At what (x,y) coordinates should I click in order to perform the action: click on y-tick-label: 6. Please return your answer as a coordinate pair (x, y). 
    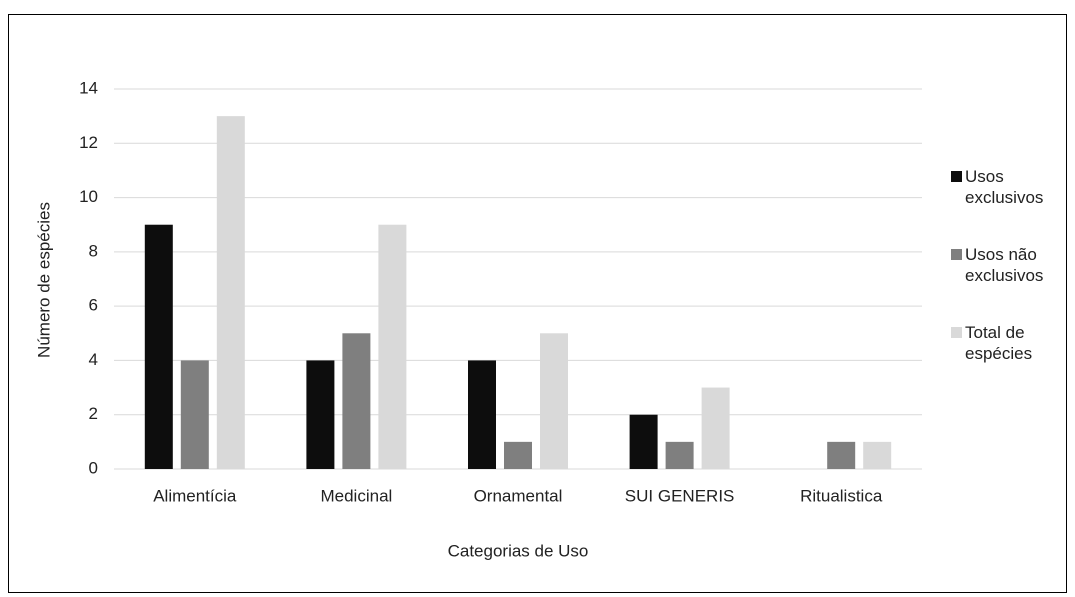
    Looking at the image, I should click on (93, 305).